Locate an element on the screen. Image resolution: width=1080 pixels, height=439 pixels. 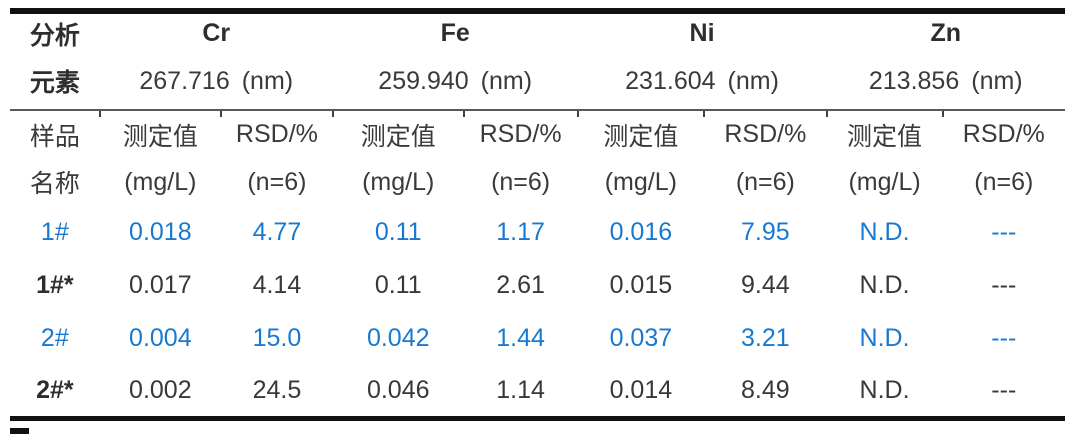
corner-header-line2: 元素 is located at coordinates (54, 83).